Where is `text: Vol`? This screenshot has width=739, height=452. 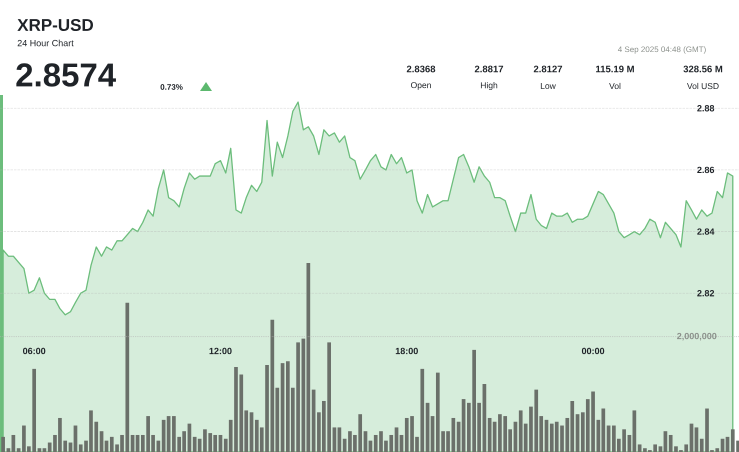 text: Vol is located at coordinates (614, 86).